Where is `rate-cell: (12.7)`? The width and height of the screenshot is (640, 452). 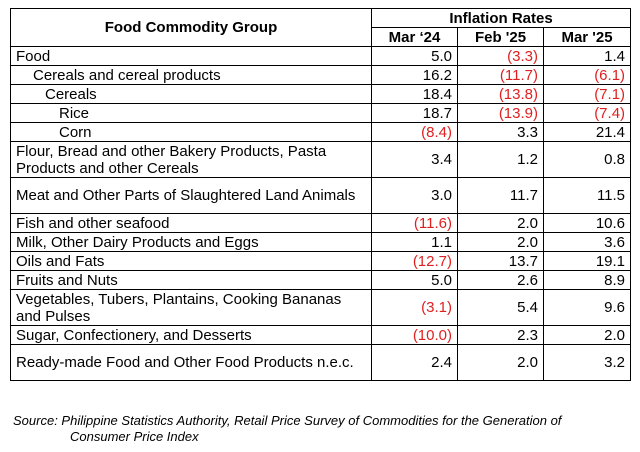 rate-cell: (12.7) is located at coordinates (414, 261).